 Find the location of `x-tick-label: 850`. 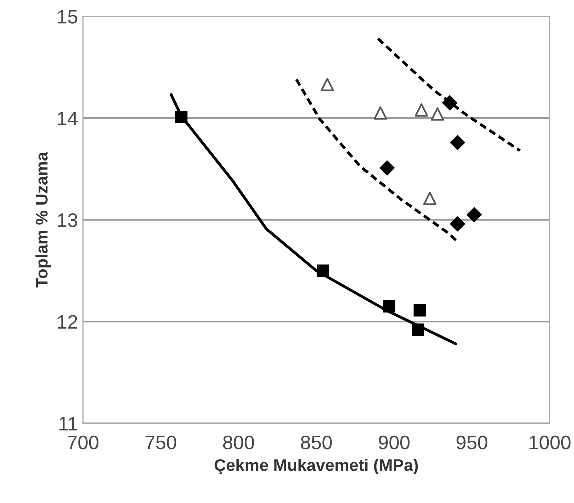

x-tick-label: 850 is located at coordinates (316, 443).